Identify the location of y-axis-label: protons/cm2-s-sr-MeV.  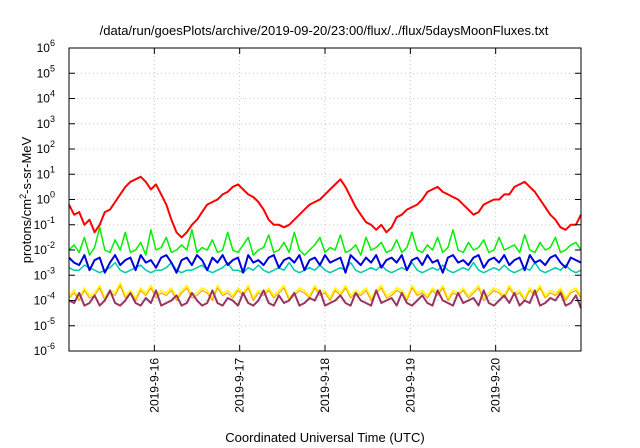
(26, 199).